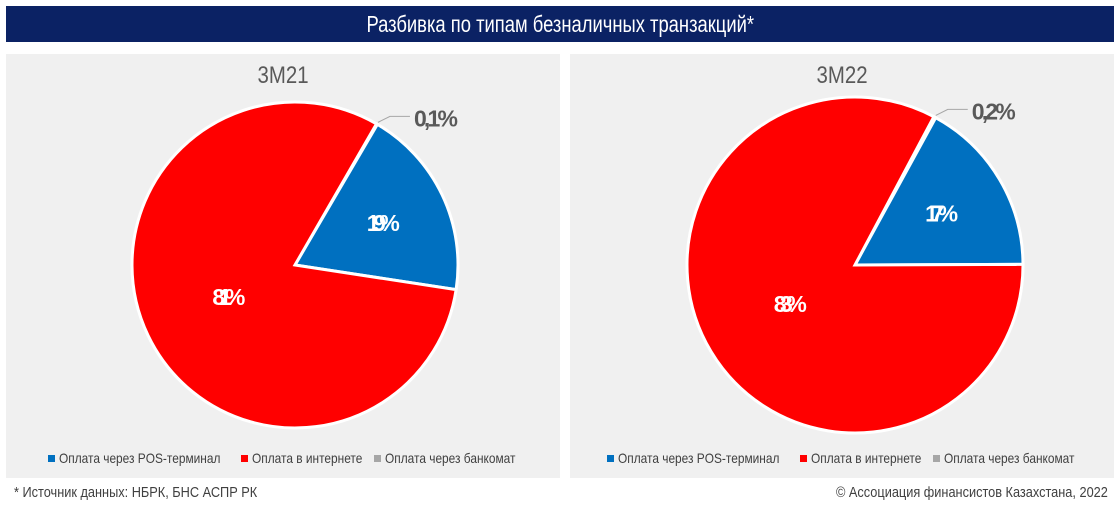 The width and height of the screenshot is (1120, 508). I want to click on chart-title: 3M21, so click(283, 76).